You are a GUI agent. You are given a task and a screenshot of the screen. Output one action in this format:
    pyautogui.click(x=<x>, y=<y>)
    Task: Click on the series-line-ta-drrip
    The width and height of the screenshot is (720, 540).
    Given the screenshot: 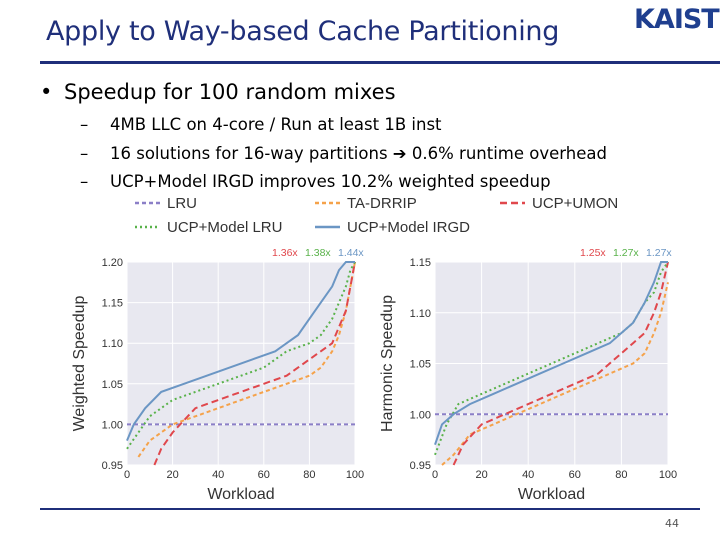 What is the action you would take?
    pyautogui.click(x=246, y=359)
    